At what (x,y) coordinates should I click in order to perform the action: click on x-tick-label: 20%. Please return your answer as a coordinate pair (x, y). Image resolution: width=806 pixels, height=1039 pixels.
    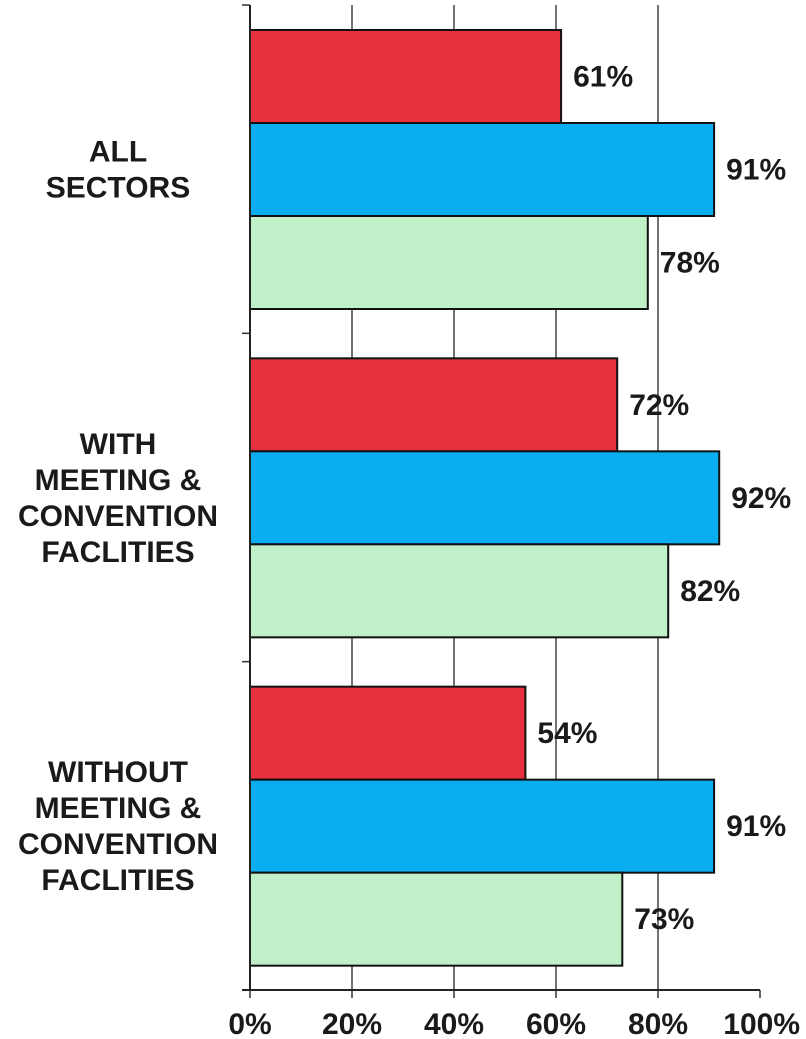
    Looking at the image, I should click on (352, 1023).